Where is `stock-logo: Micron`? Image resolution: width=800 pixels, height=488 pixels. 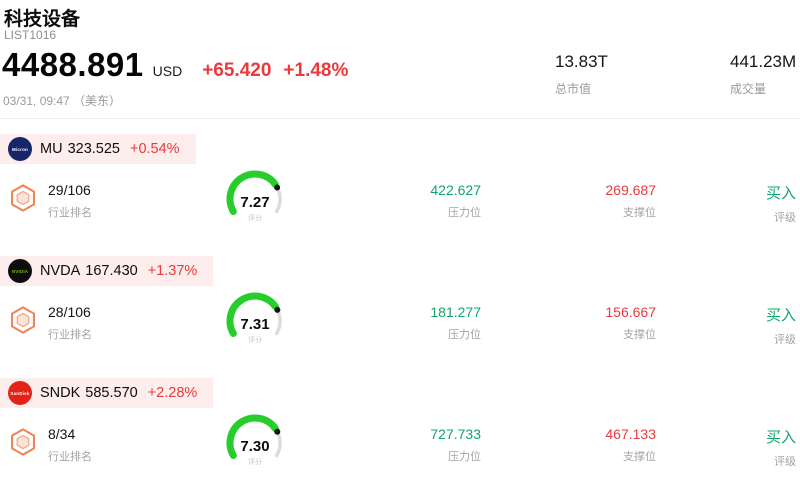 stock-logo: Micron is located at coordinates (20, 149).